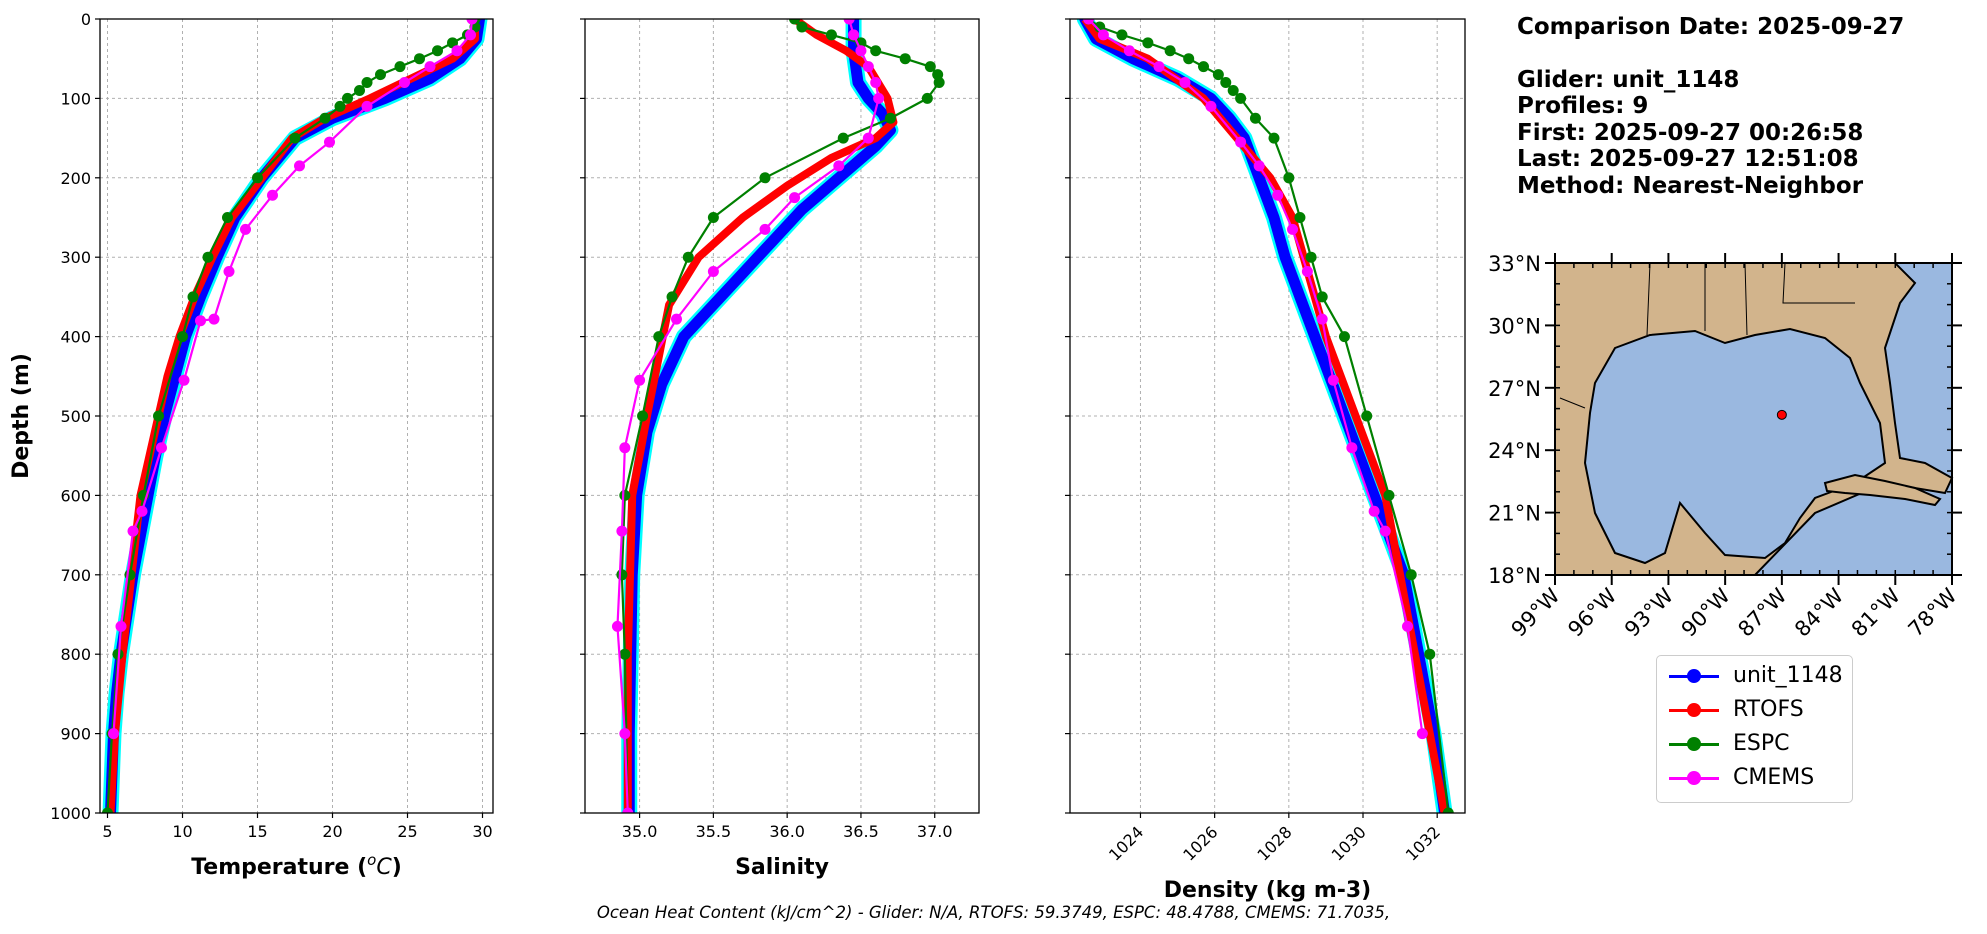 The image size is (1987, 934). Describe the element at coordinates (1757, 710) in the screenshot. I see `legend-item-rtofs: RTOFS` at that location.